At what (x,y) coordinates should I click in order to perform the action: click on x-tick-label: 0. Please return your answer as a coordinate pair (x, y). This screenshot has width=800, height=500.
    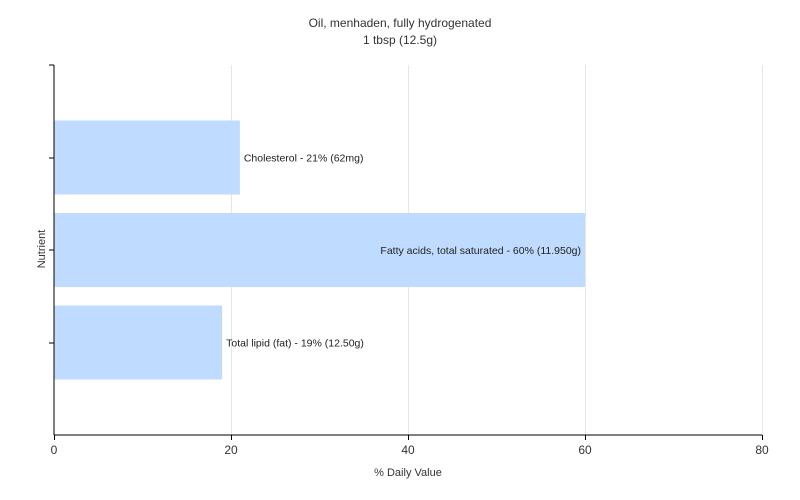
    Looking at the image, I should click on (54, 450).